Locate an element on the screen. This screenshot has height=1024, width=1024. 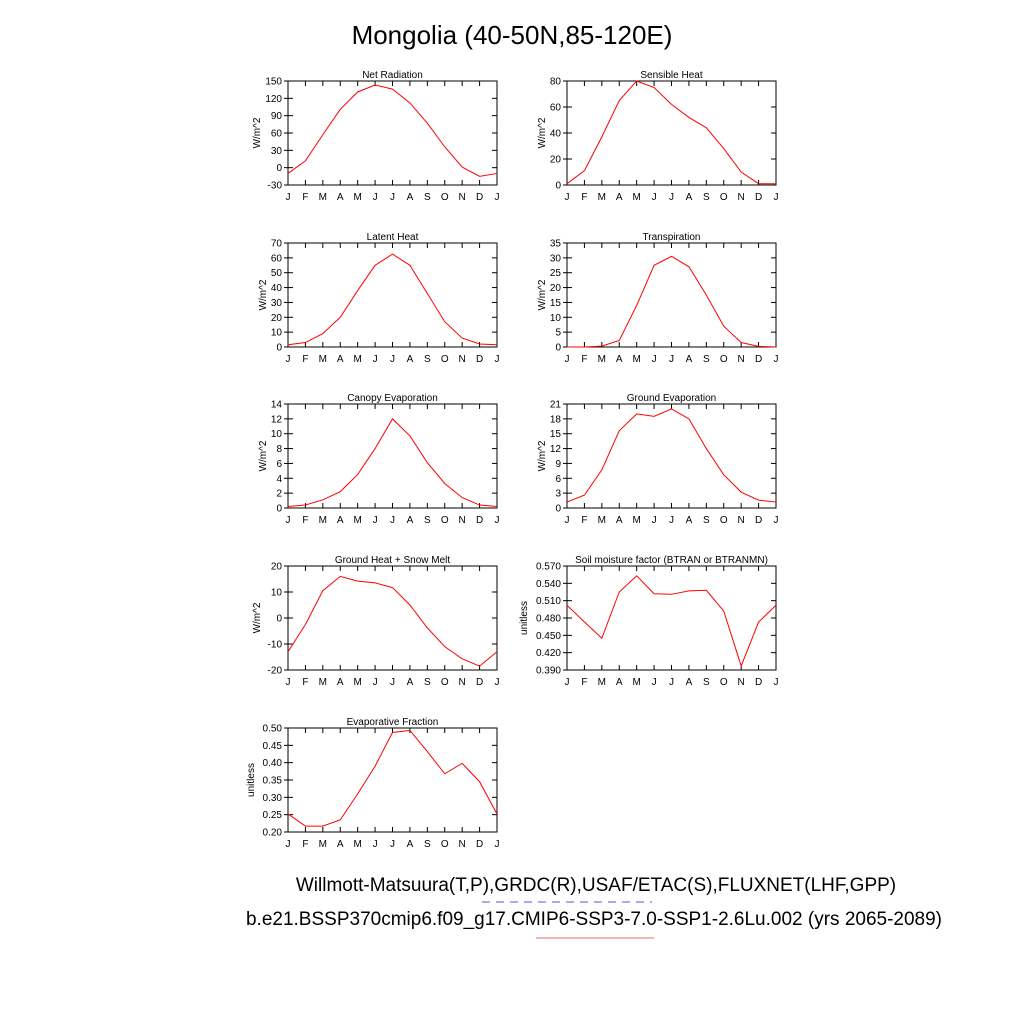
panel-title: Ground Heat + Snow Melt is located at coordinates (393, 560).